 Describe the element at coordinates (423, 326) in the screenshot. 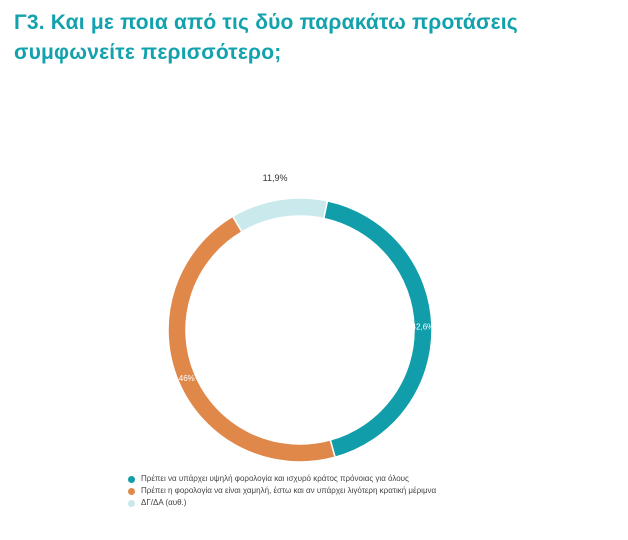

I see `data-label-high-tax: 42,6%` at that location.